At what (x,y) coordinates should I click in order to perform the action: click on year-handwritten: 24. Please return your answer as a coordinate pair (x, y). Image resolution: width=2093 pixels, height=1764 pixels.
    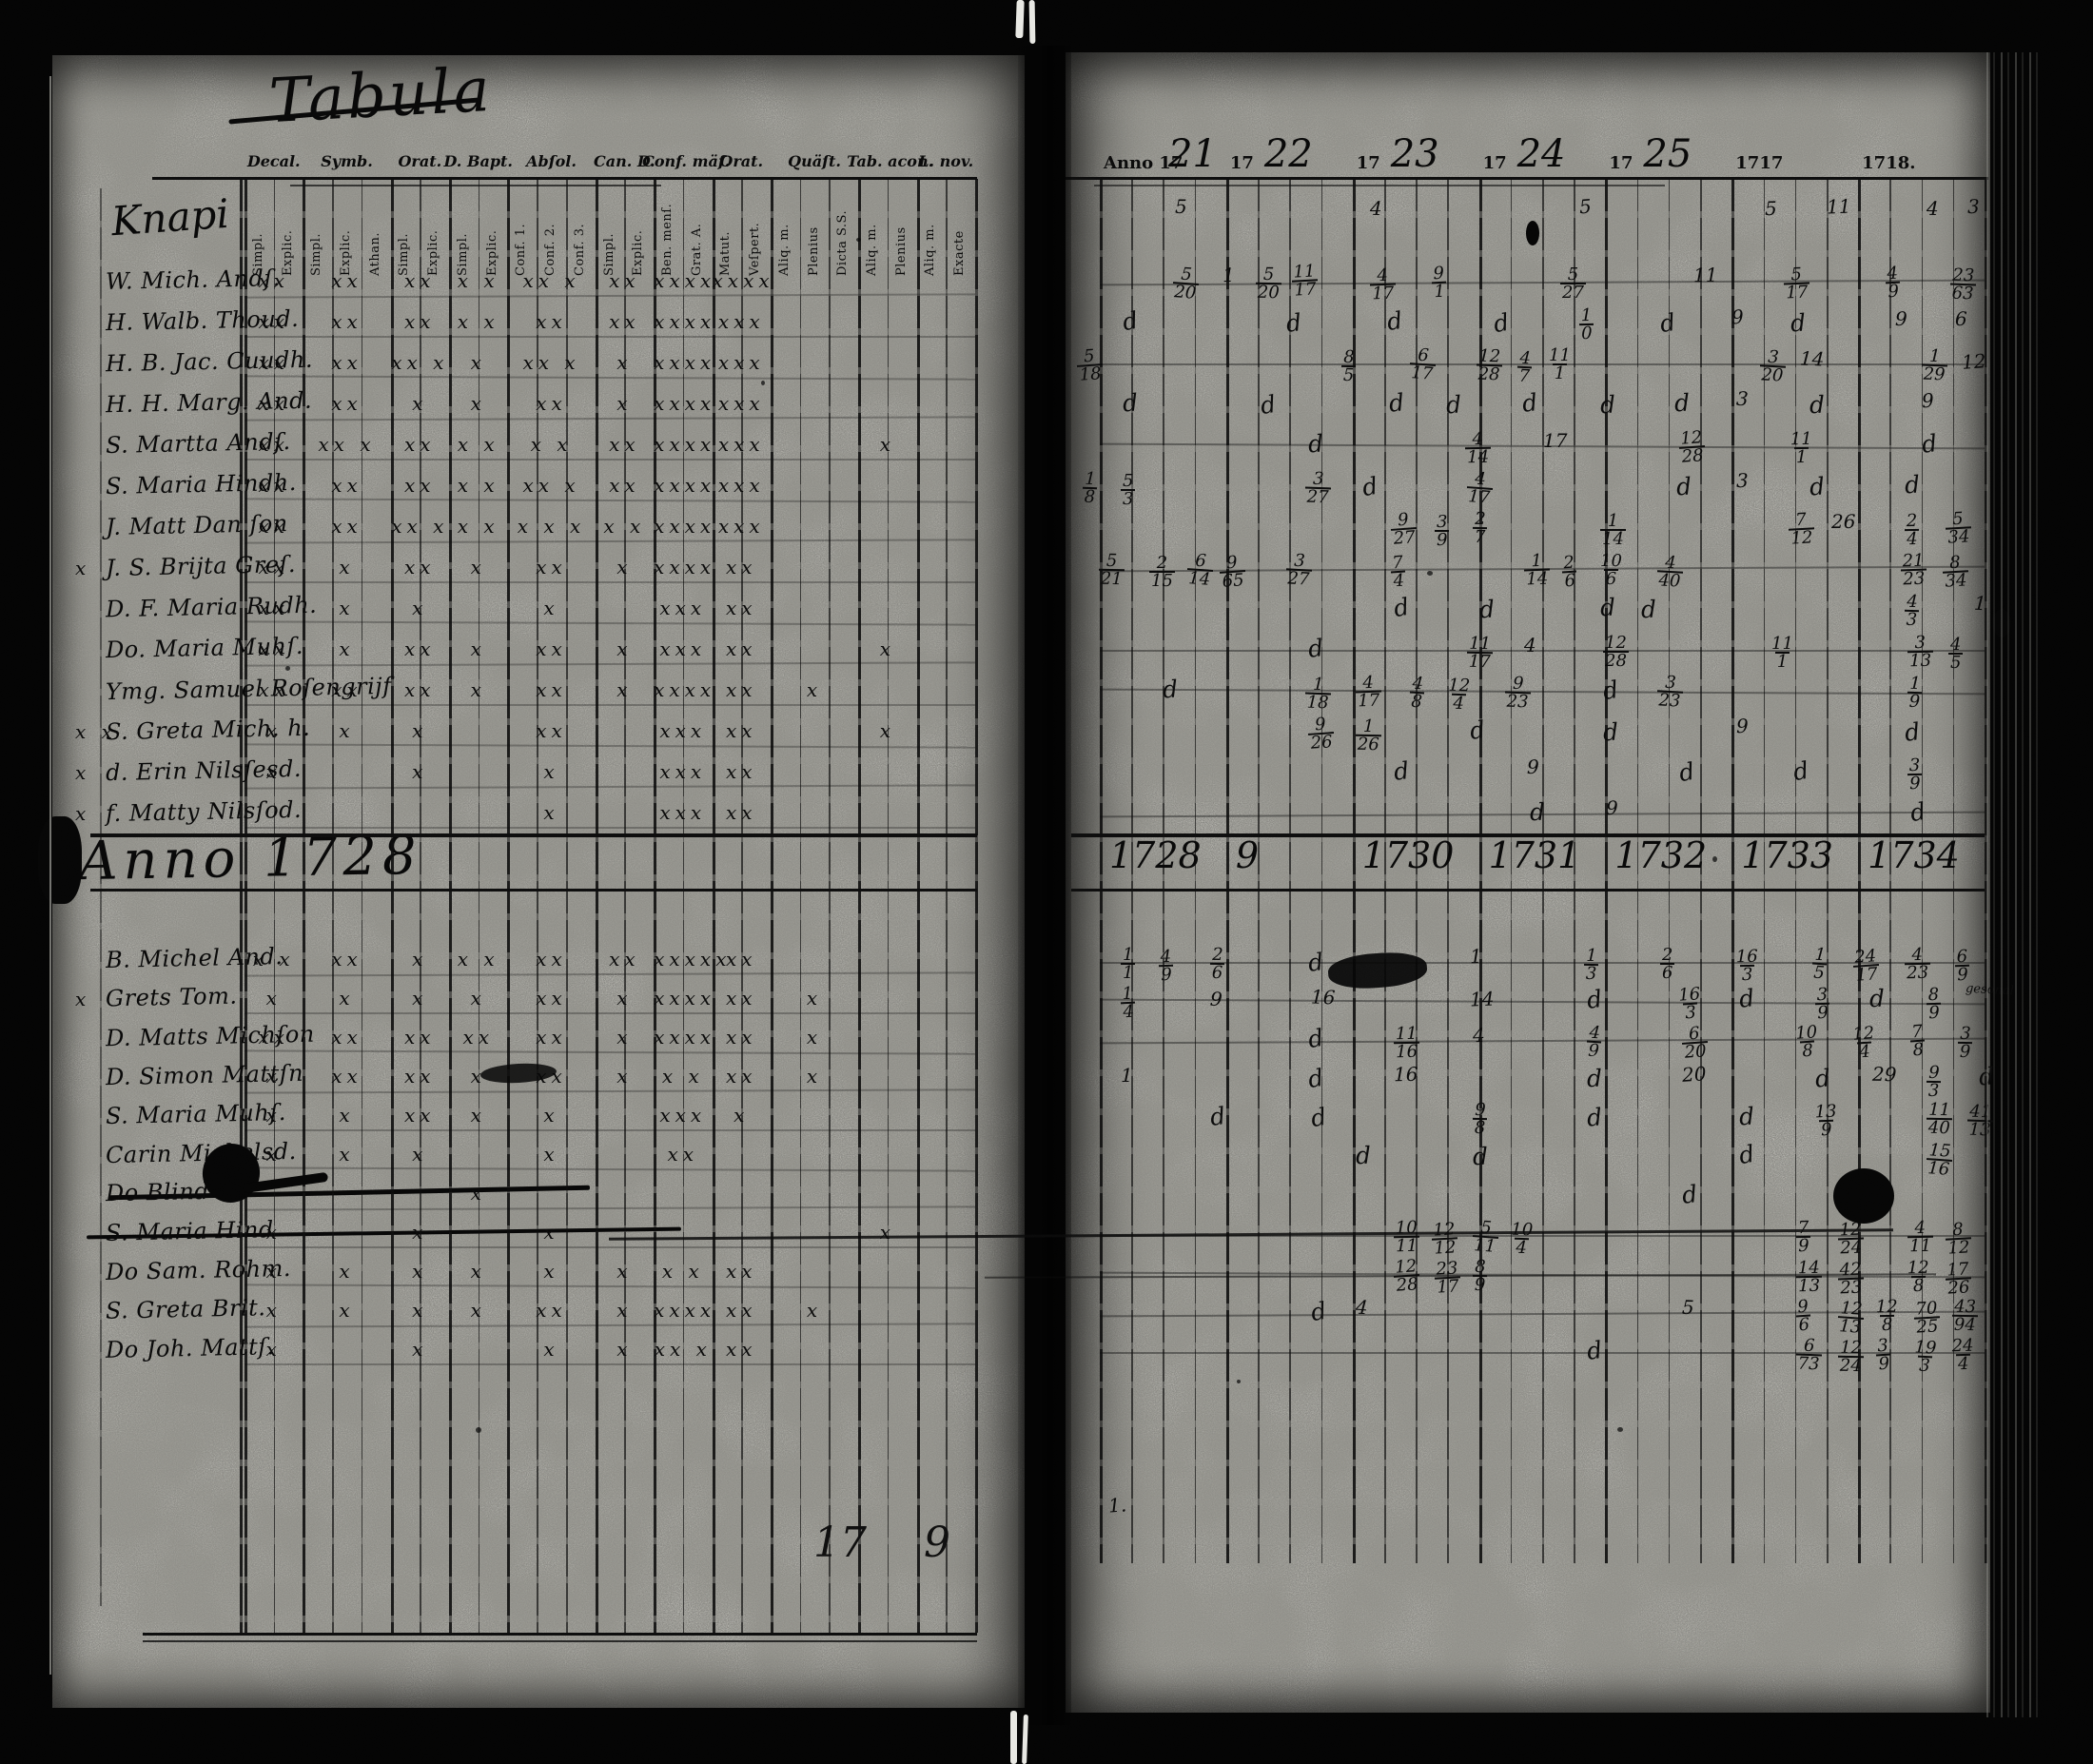
    Looking at the image, I should click on (1541, 154).